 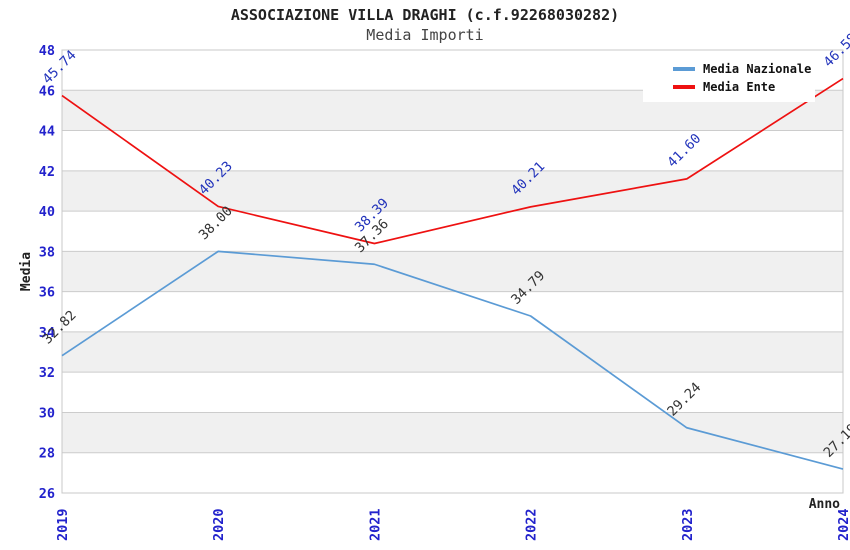 What do you see at coordinates (688, 524) in the screenshot?
I see `x-tick-label: 2023` at bounding box center [688, 524].